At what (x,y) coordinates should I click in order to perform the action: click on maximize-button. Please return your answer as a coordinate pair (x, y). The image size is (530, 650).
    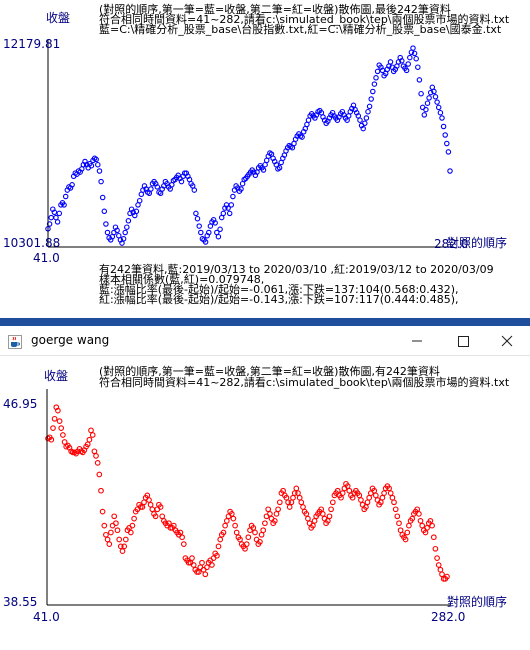
    Looking at the image, I should click on (463, 341).